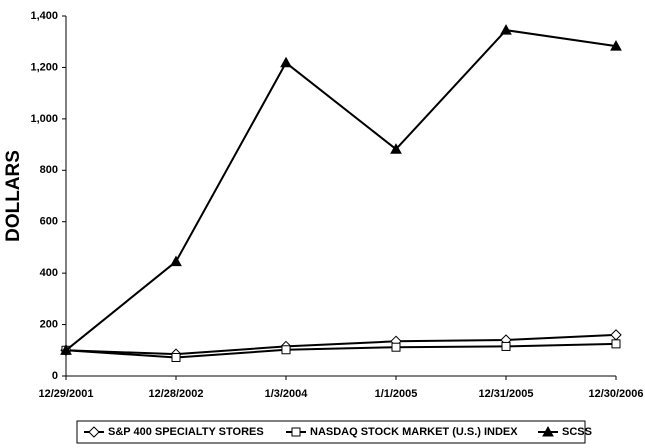  What do you see at coordinates (615, 394) in the screenshot?
I see `x-tick-label: 12/30/2006` at bounding box center [615, 394].